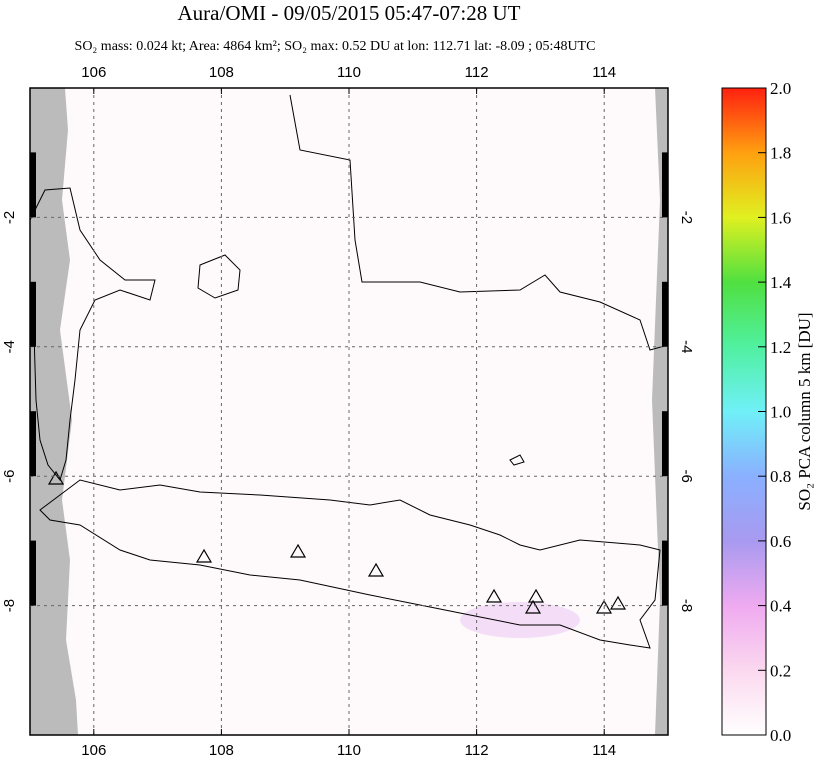 Image resolution: width=823 pixels, height=764 pixels. What do you see at coordinates (780, 217) in the screenshot?
I see `colorbar-tick-label: 1.6` at bounding box center [780, 217].